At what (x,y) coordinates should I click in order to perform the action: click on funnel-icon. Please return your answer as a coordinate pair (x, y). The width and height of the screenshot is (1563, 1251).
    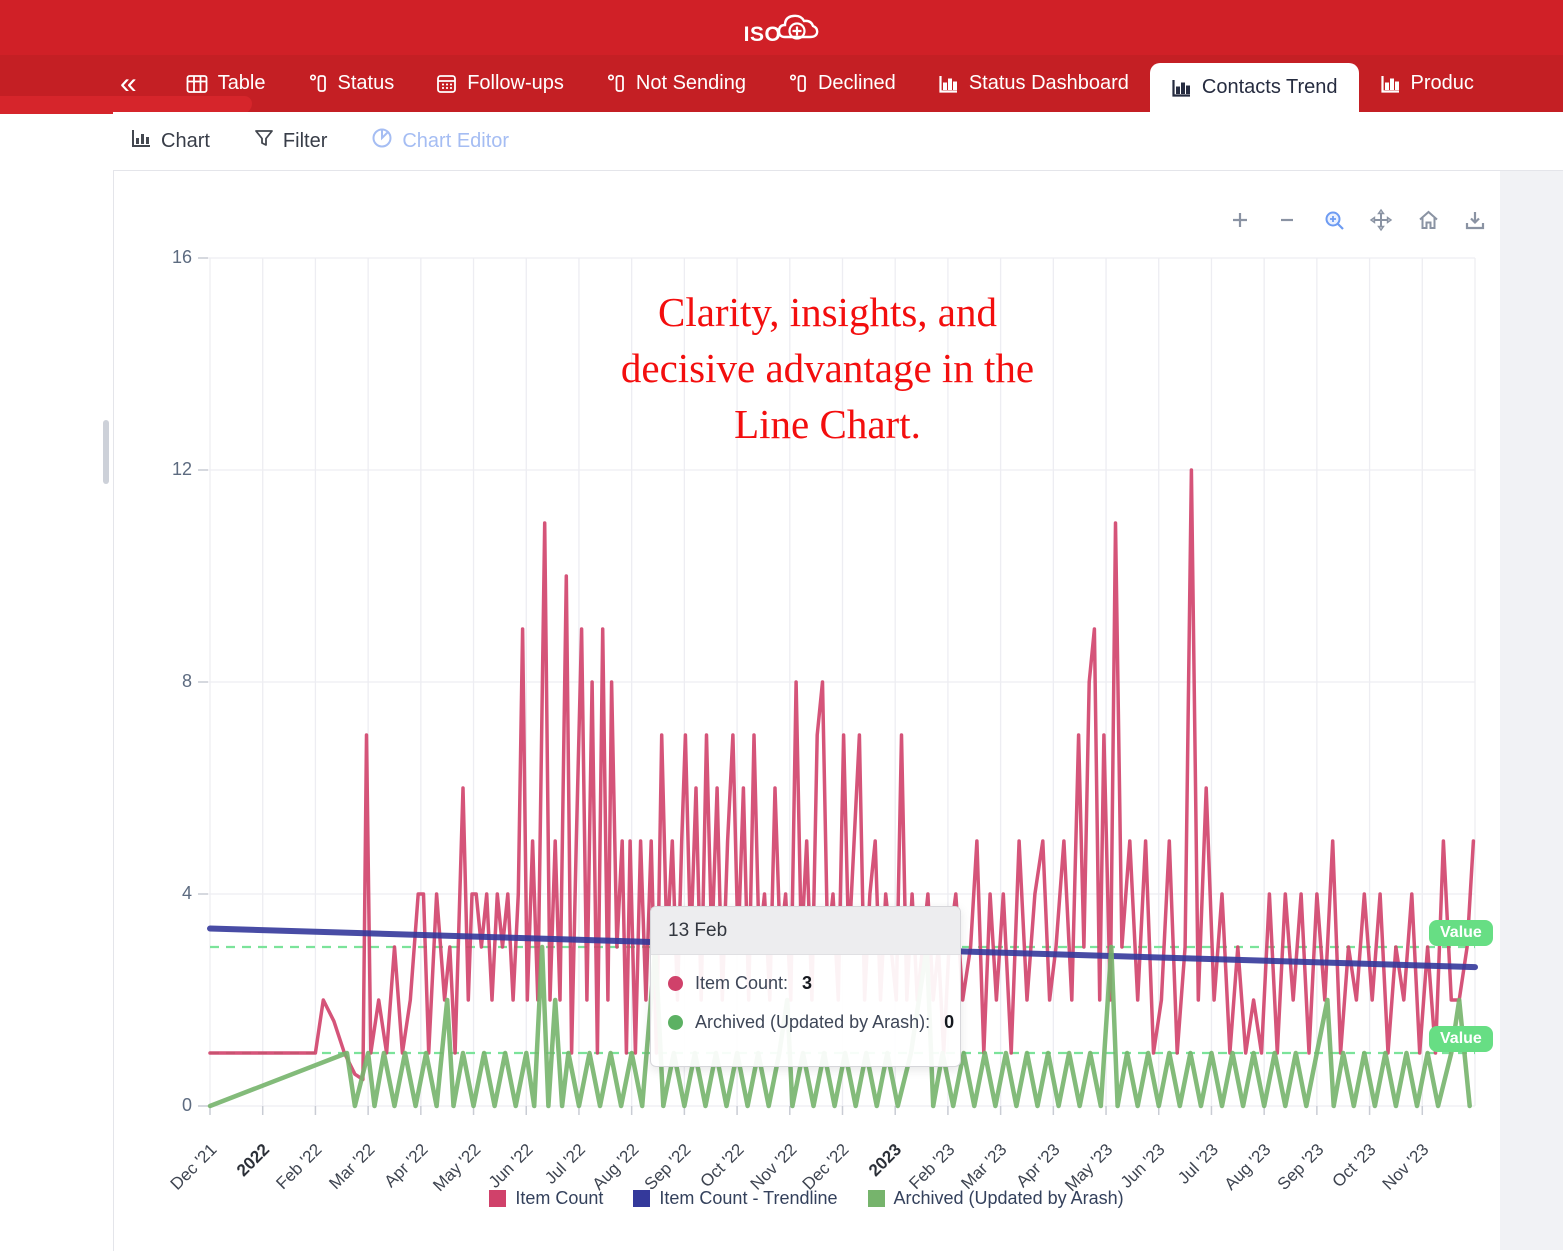
    Looking at the image, I should click on (264, 141).